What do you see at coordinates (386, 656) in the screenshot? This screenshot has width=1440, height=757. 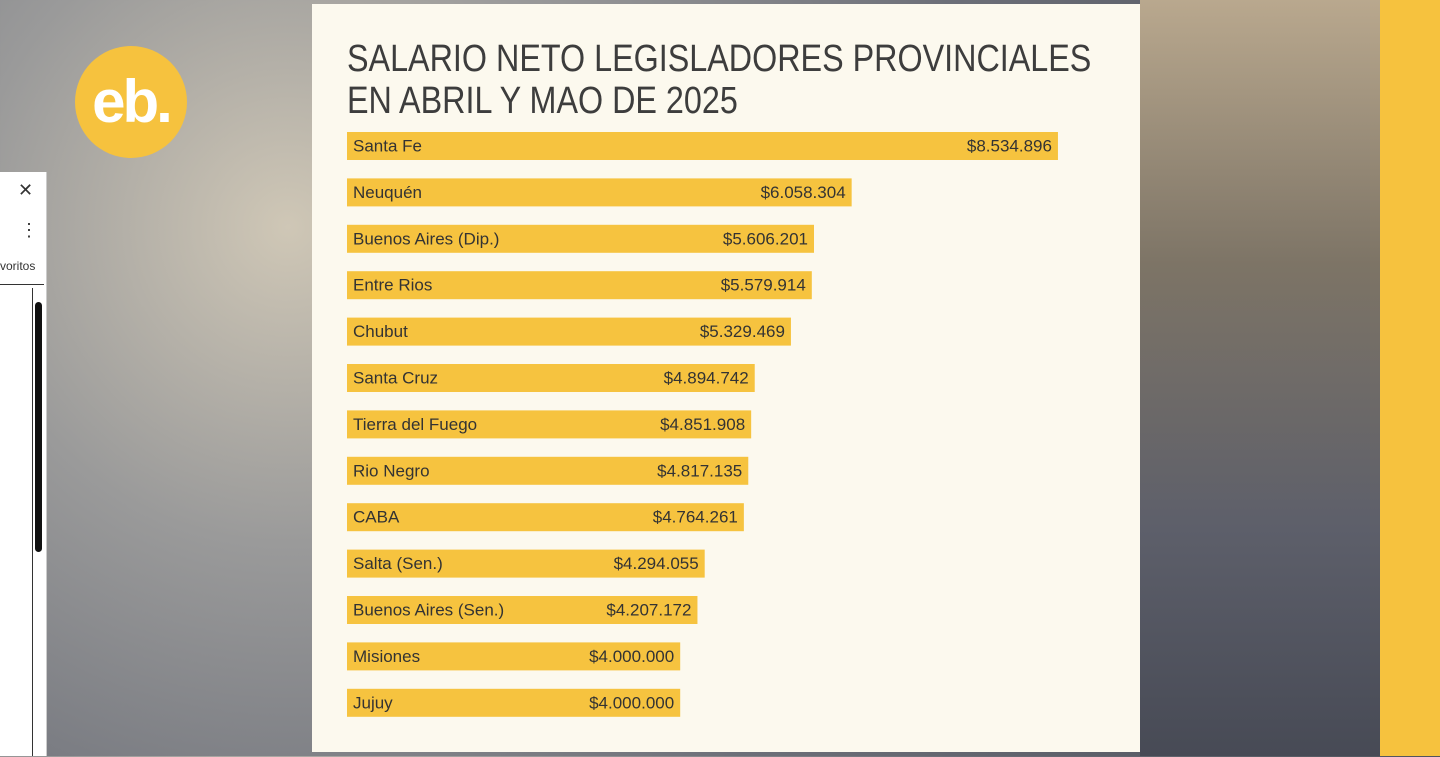 I see `category-label: Misiones` at bounding box center [386, 656].